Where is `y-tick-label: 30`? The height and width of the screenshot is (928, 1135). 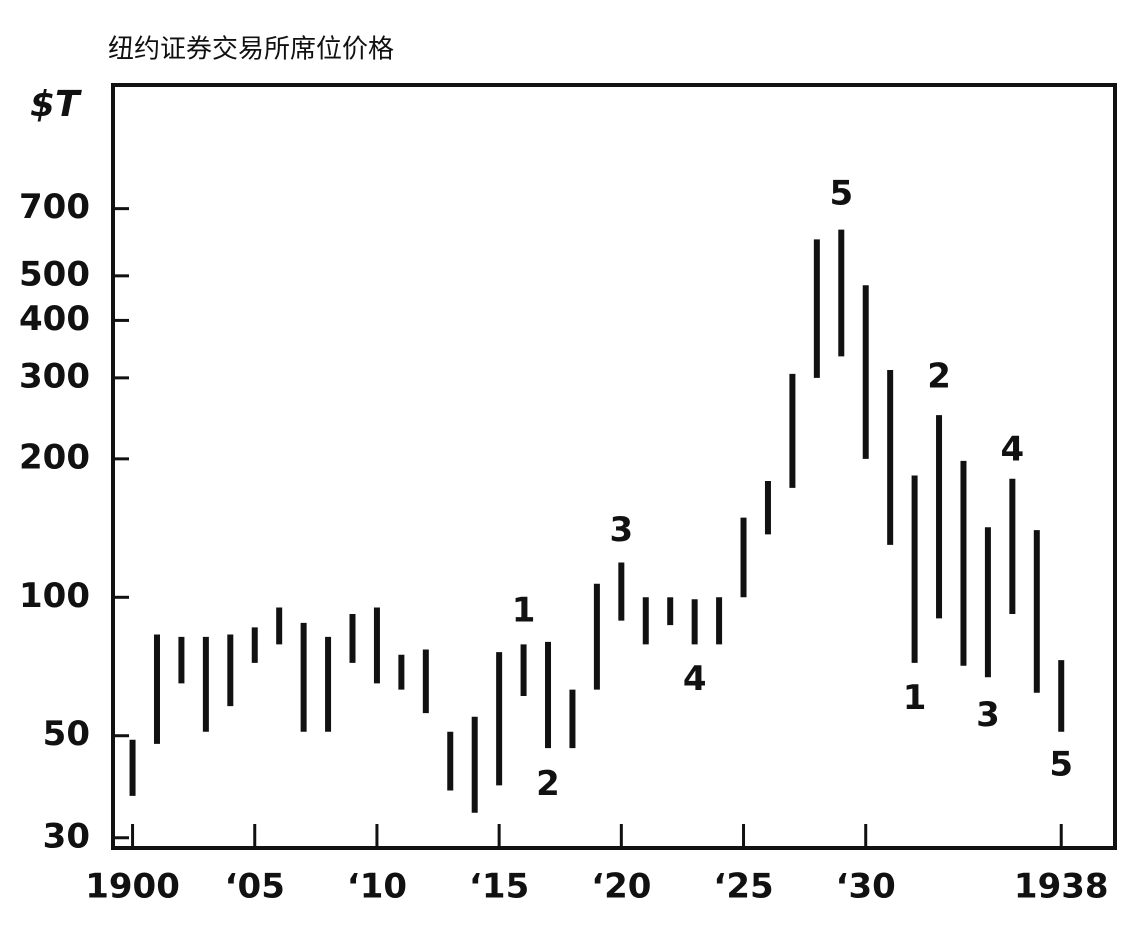 y-tick-label: 30 is located at coordinates (66, 836).